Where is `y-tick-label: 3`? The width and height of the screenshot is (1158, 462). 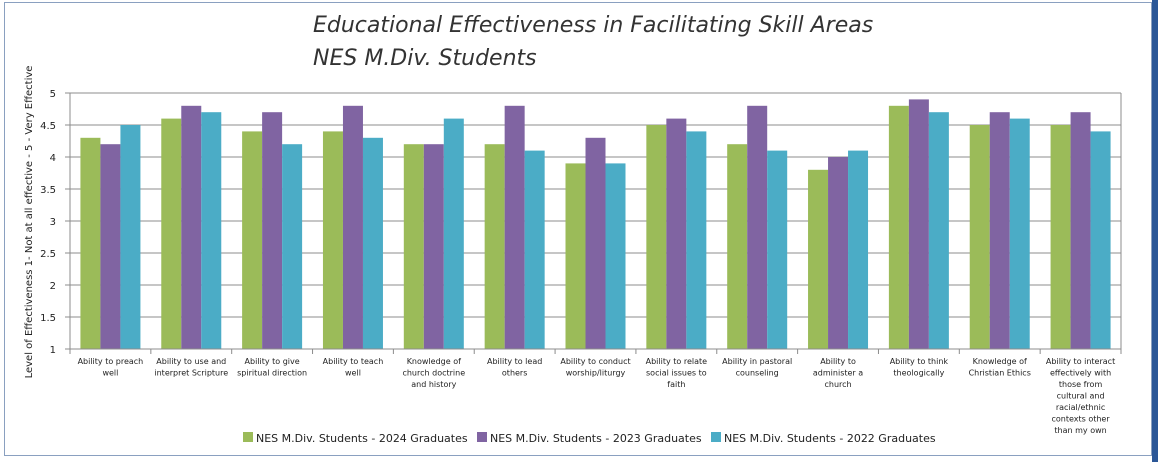 y-tick-label: 3 is located at coordinates (53, 222).